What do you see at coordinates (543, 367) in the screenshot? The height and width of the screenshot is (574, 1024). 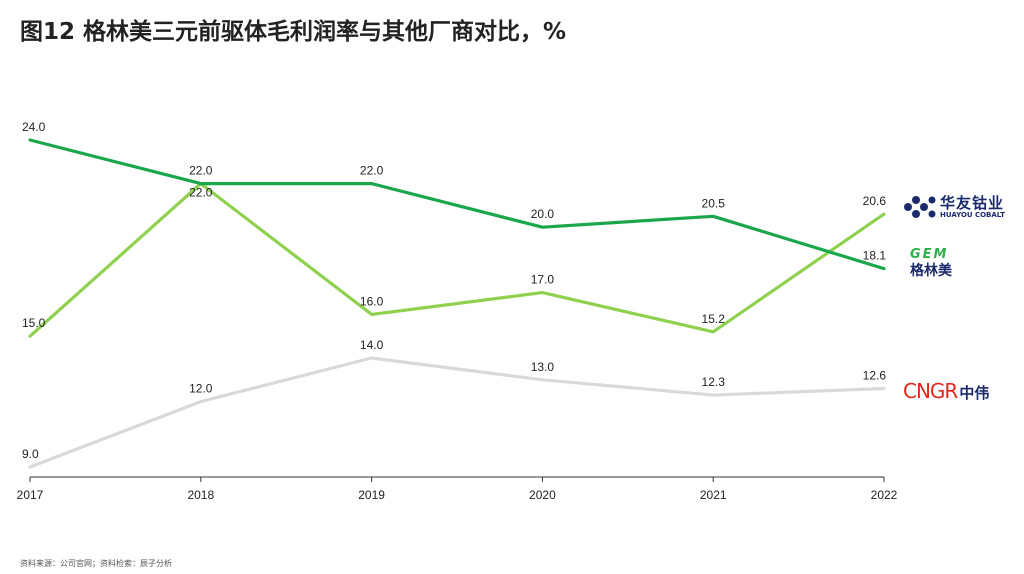 I see `data-label: 13.0` at bounding box center [543, 367].